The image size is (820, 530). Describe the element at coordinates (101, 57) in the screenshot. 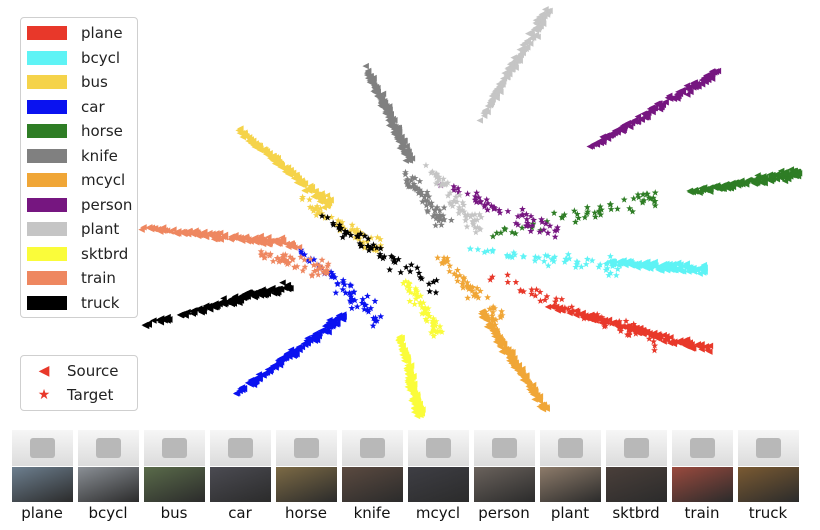

I see `legend-label: bcycl` at that location.